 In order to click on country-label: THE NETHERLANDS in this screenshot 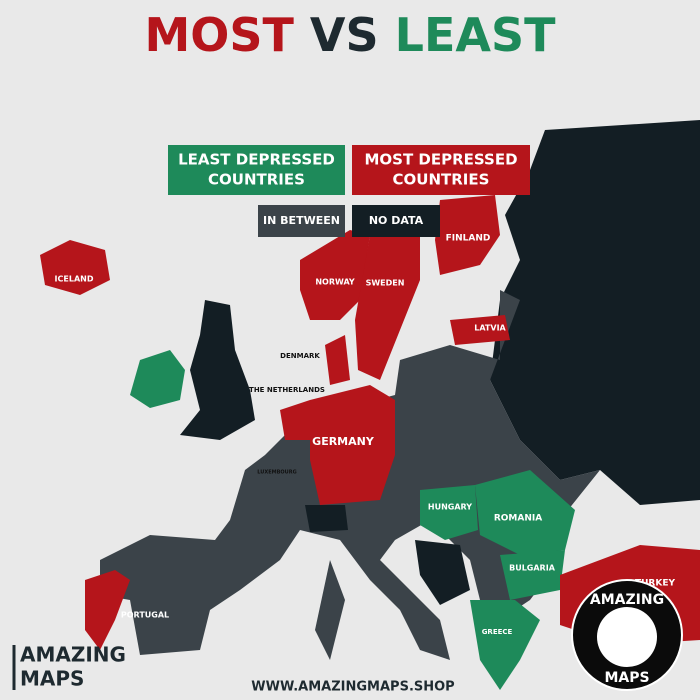, I will do `click(287, 390)`.